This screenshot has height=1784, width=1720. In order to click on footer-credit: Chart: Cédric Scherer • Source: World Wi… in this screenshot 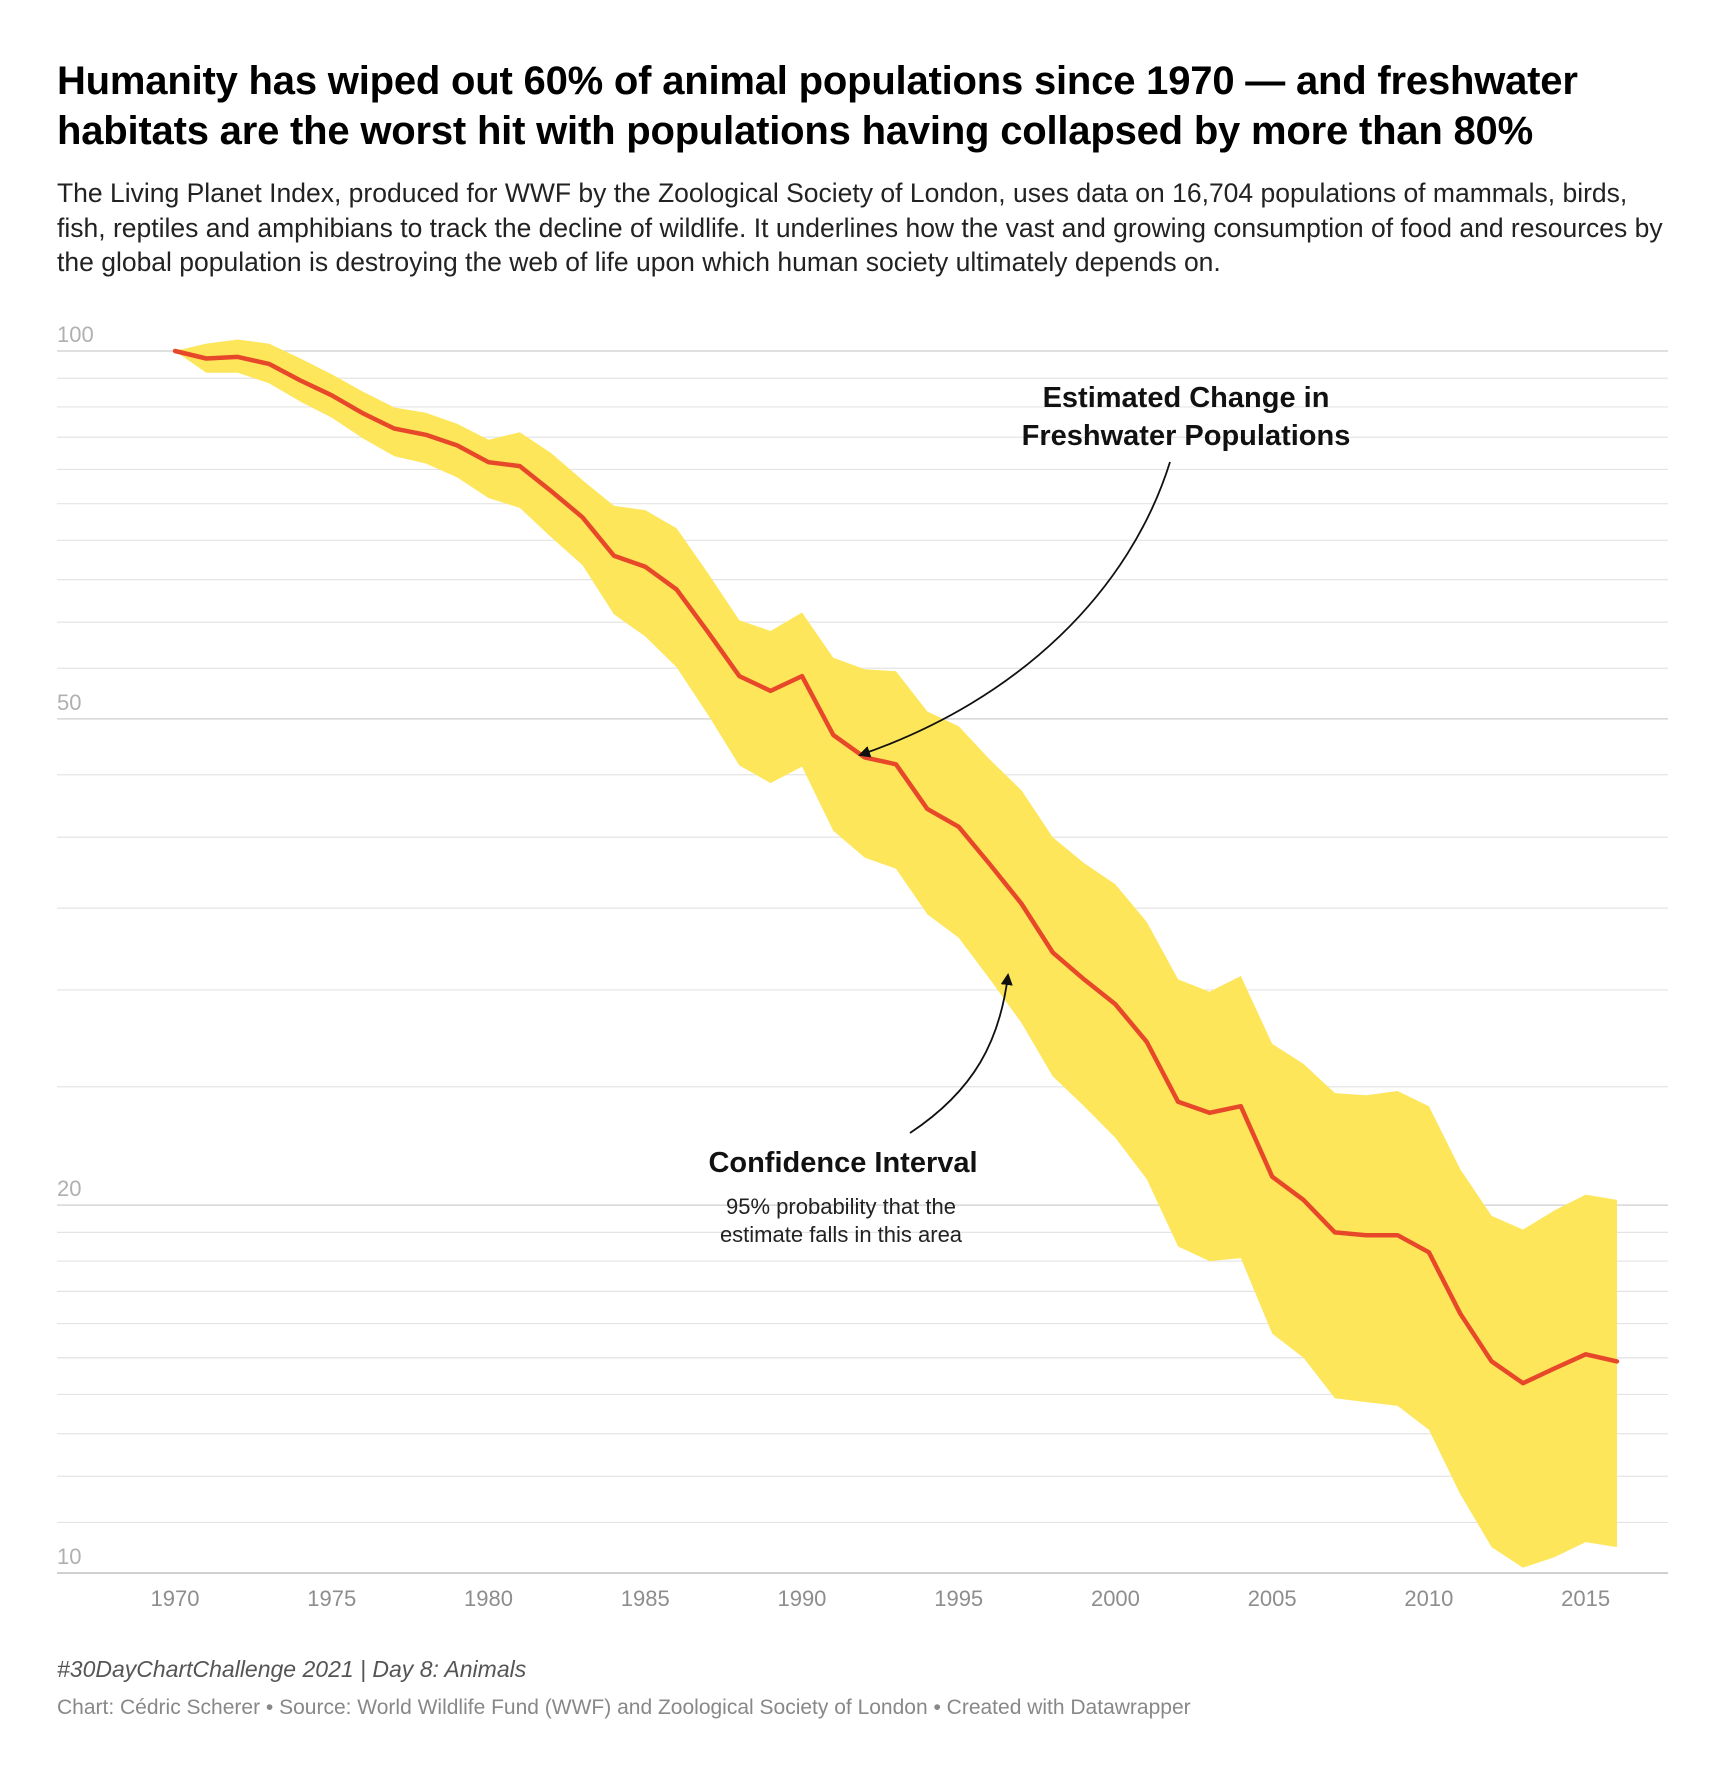, I will do `click(624, 1707)`.